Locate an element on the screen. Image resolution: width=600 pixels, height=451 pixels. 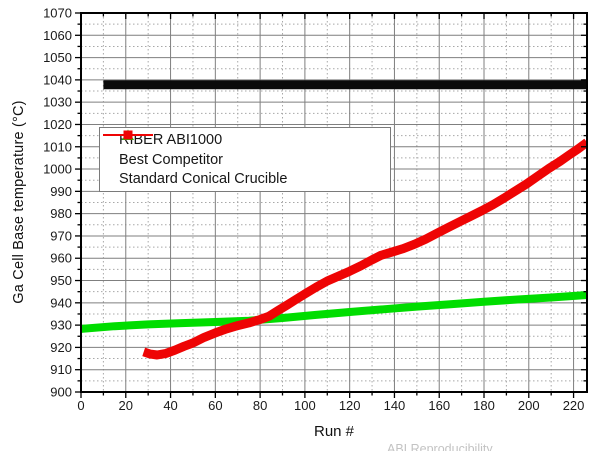
y-tick-label: 930 is located at coordinates (61, 325).